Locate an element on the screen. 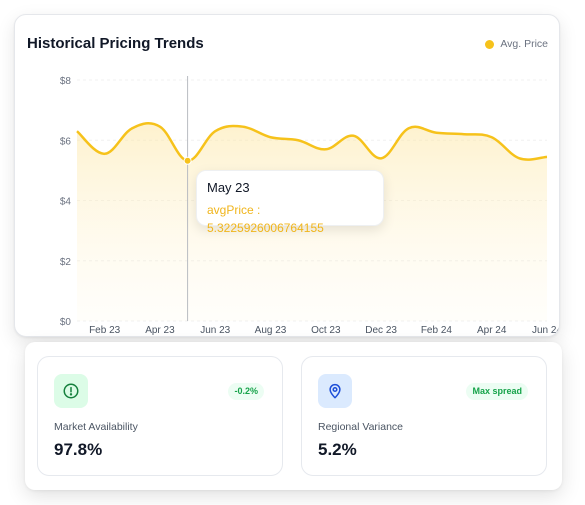  x-tick-label: Feb 24 is located at coordinates (437, 330).